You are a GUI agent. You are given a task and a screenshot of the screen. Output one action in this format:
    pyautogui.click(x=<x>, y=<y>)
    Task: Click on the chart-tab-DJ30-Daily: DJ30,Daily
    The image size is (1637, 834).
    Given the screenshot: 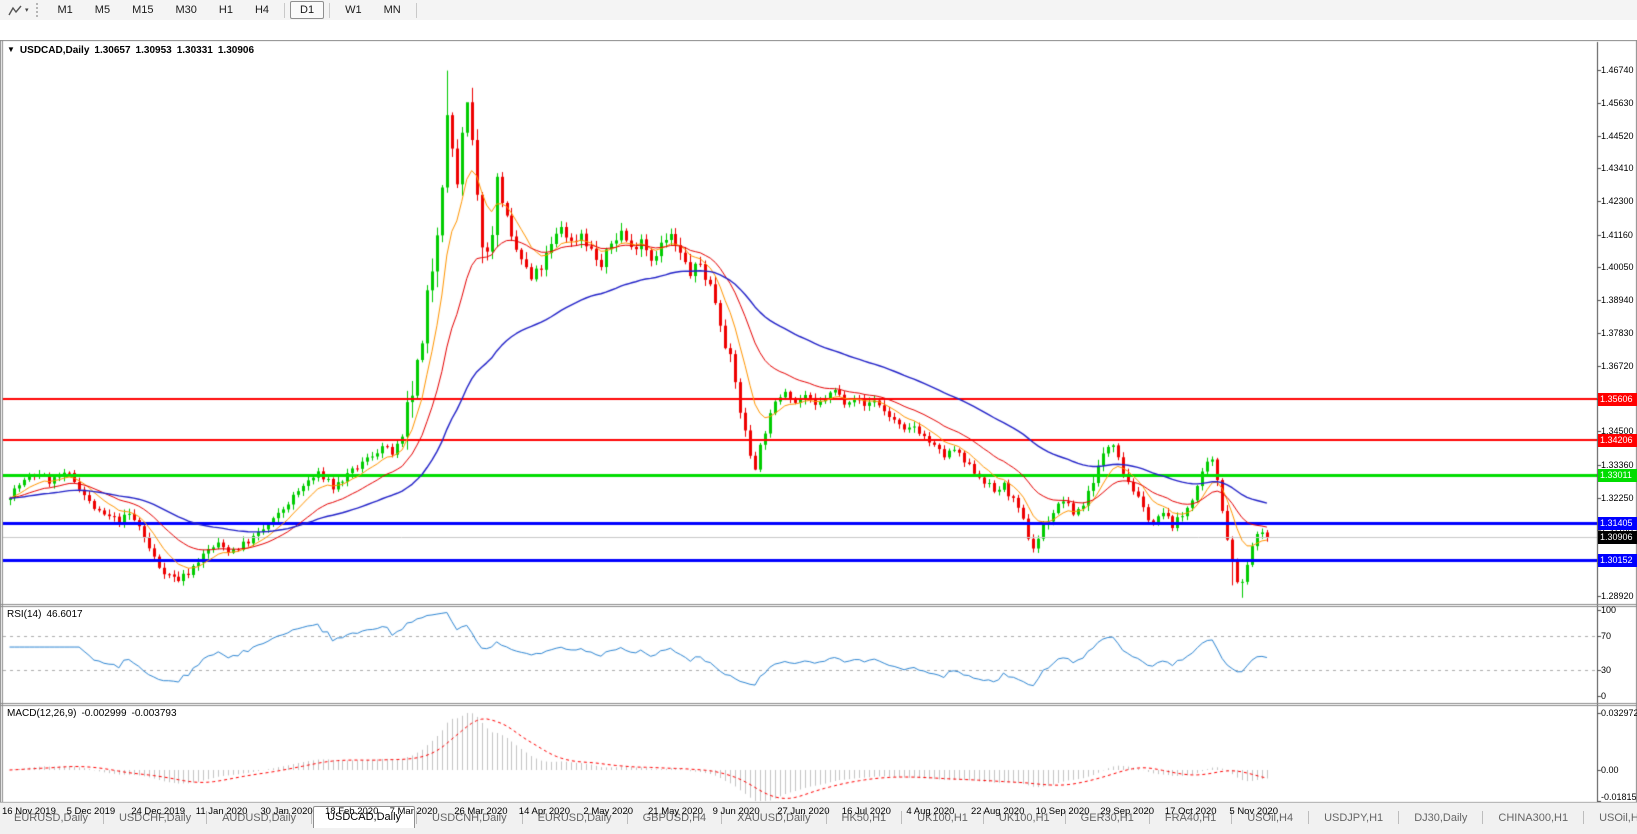 What is the action you would take?
    pyautogui.click(x=1441, y=818)
    